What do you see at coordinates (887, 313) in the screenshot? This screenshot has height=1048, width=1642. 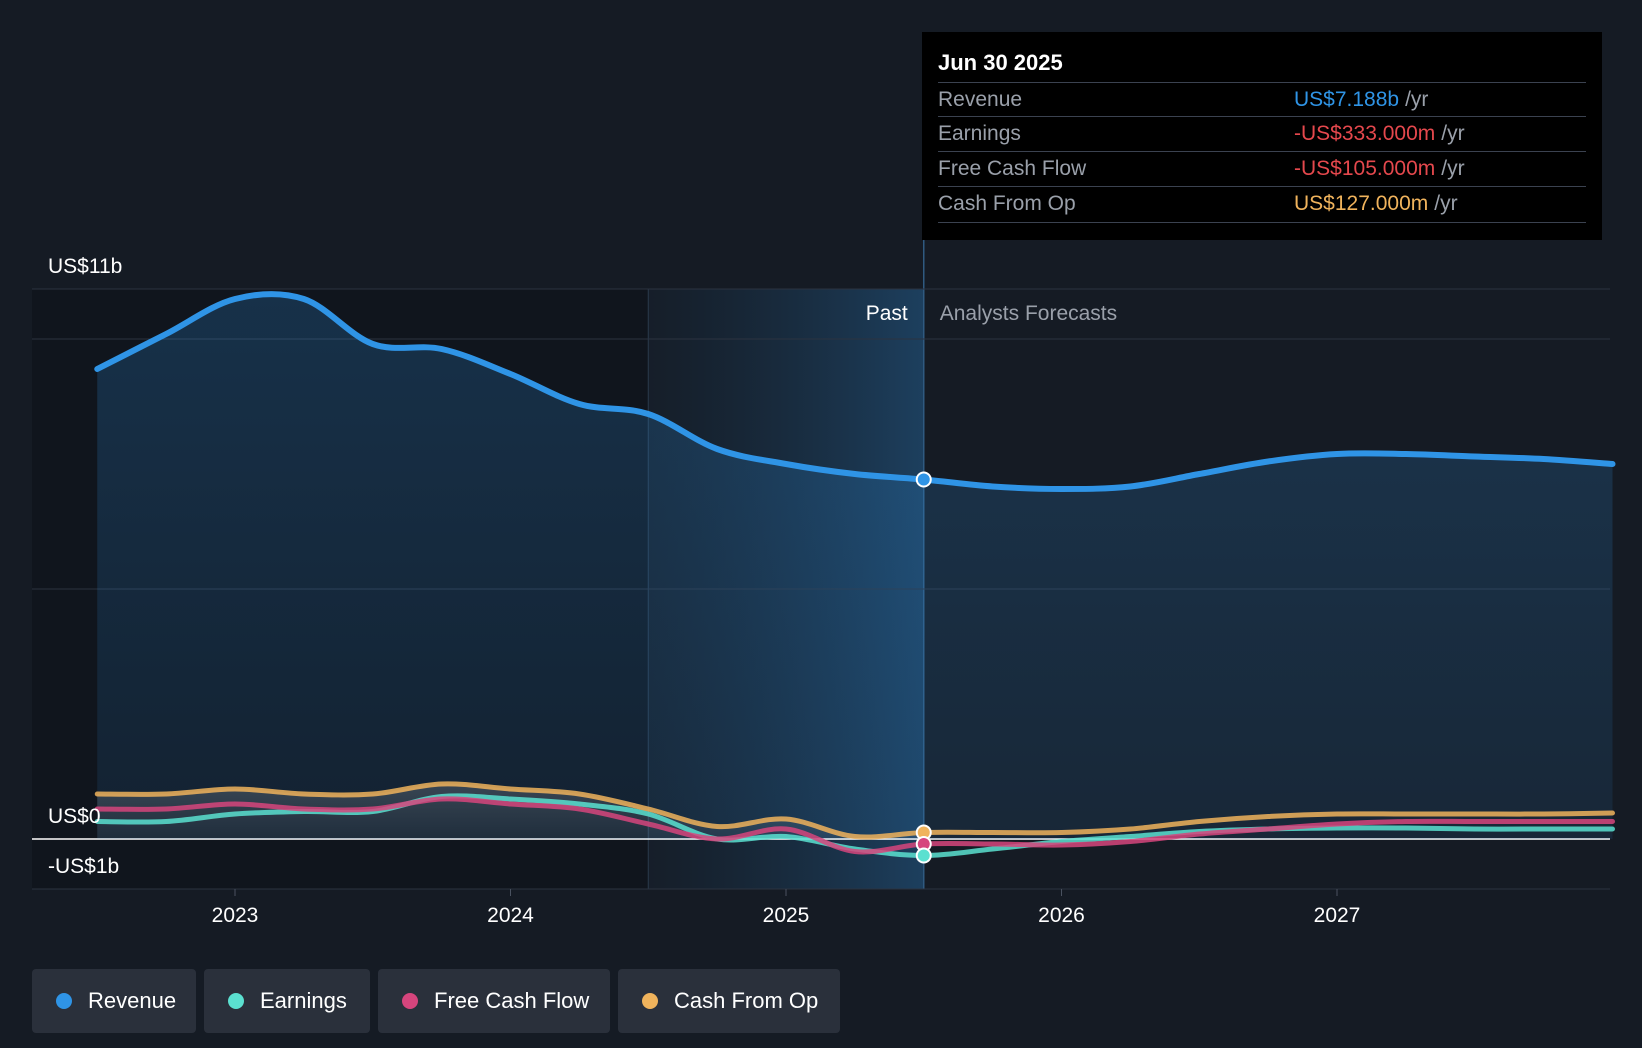 I see `past-label: Past` at bounding box center [887, 313].